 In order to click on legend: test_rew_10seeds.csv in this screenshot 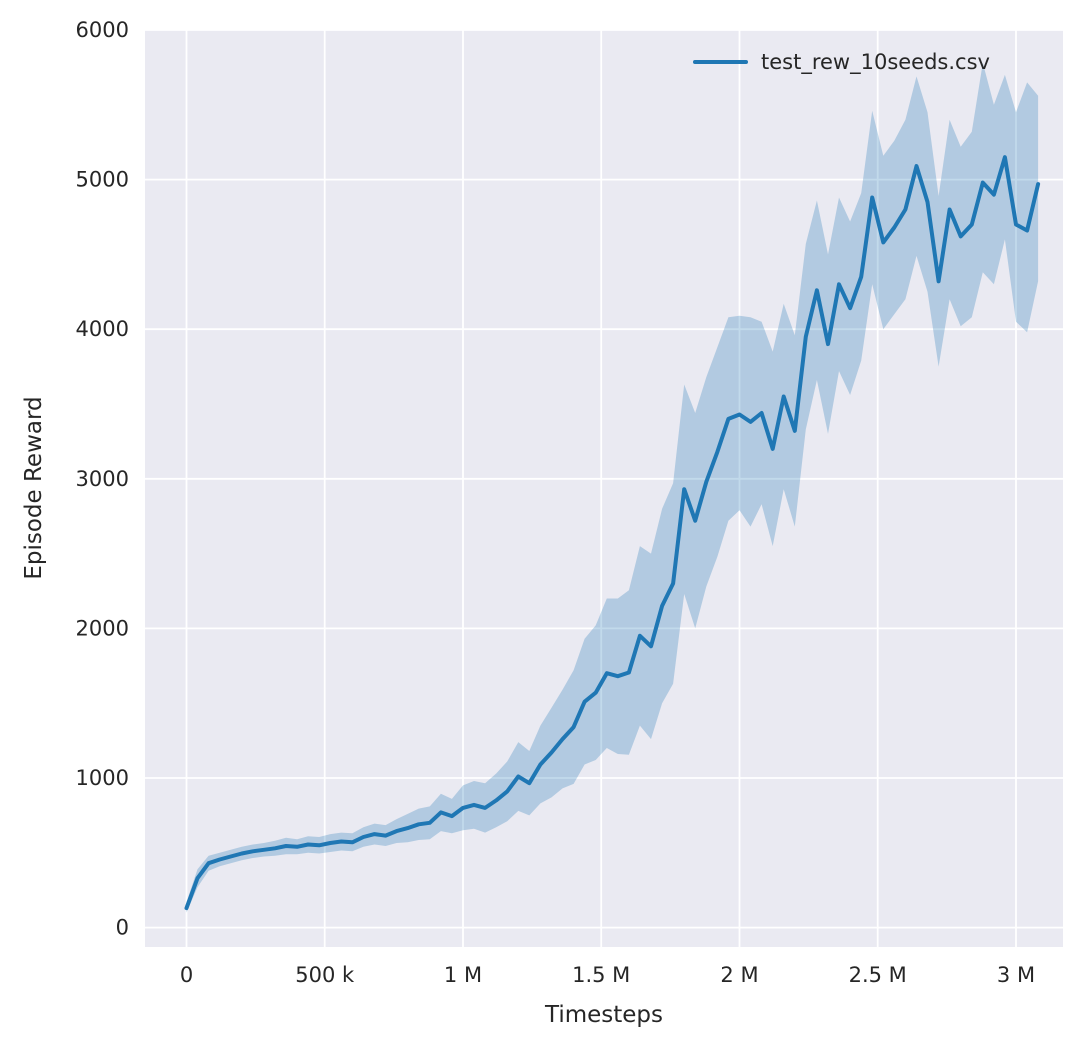, I will do `click(841, 62)`.